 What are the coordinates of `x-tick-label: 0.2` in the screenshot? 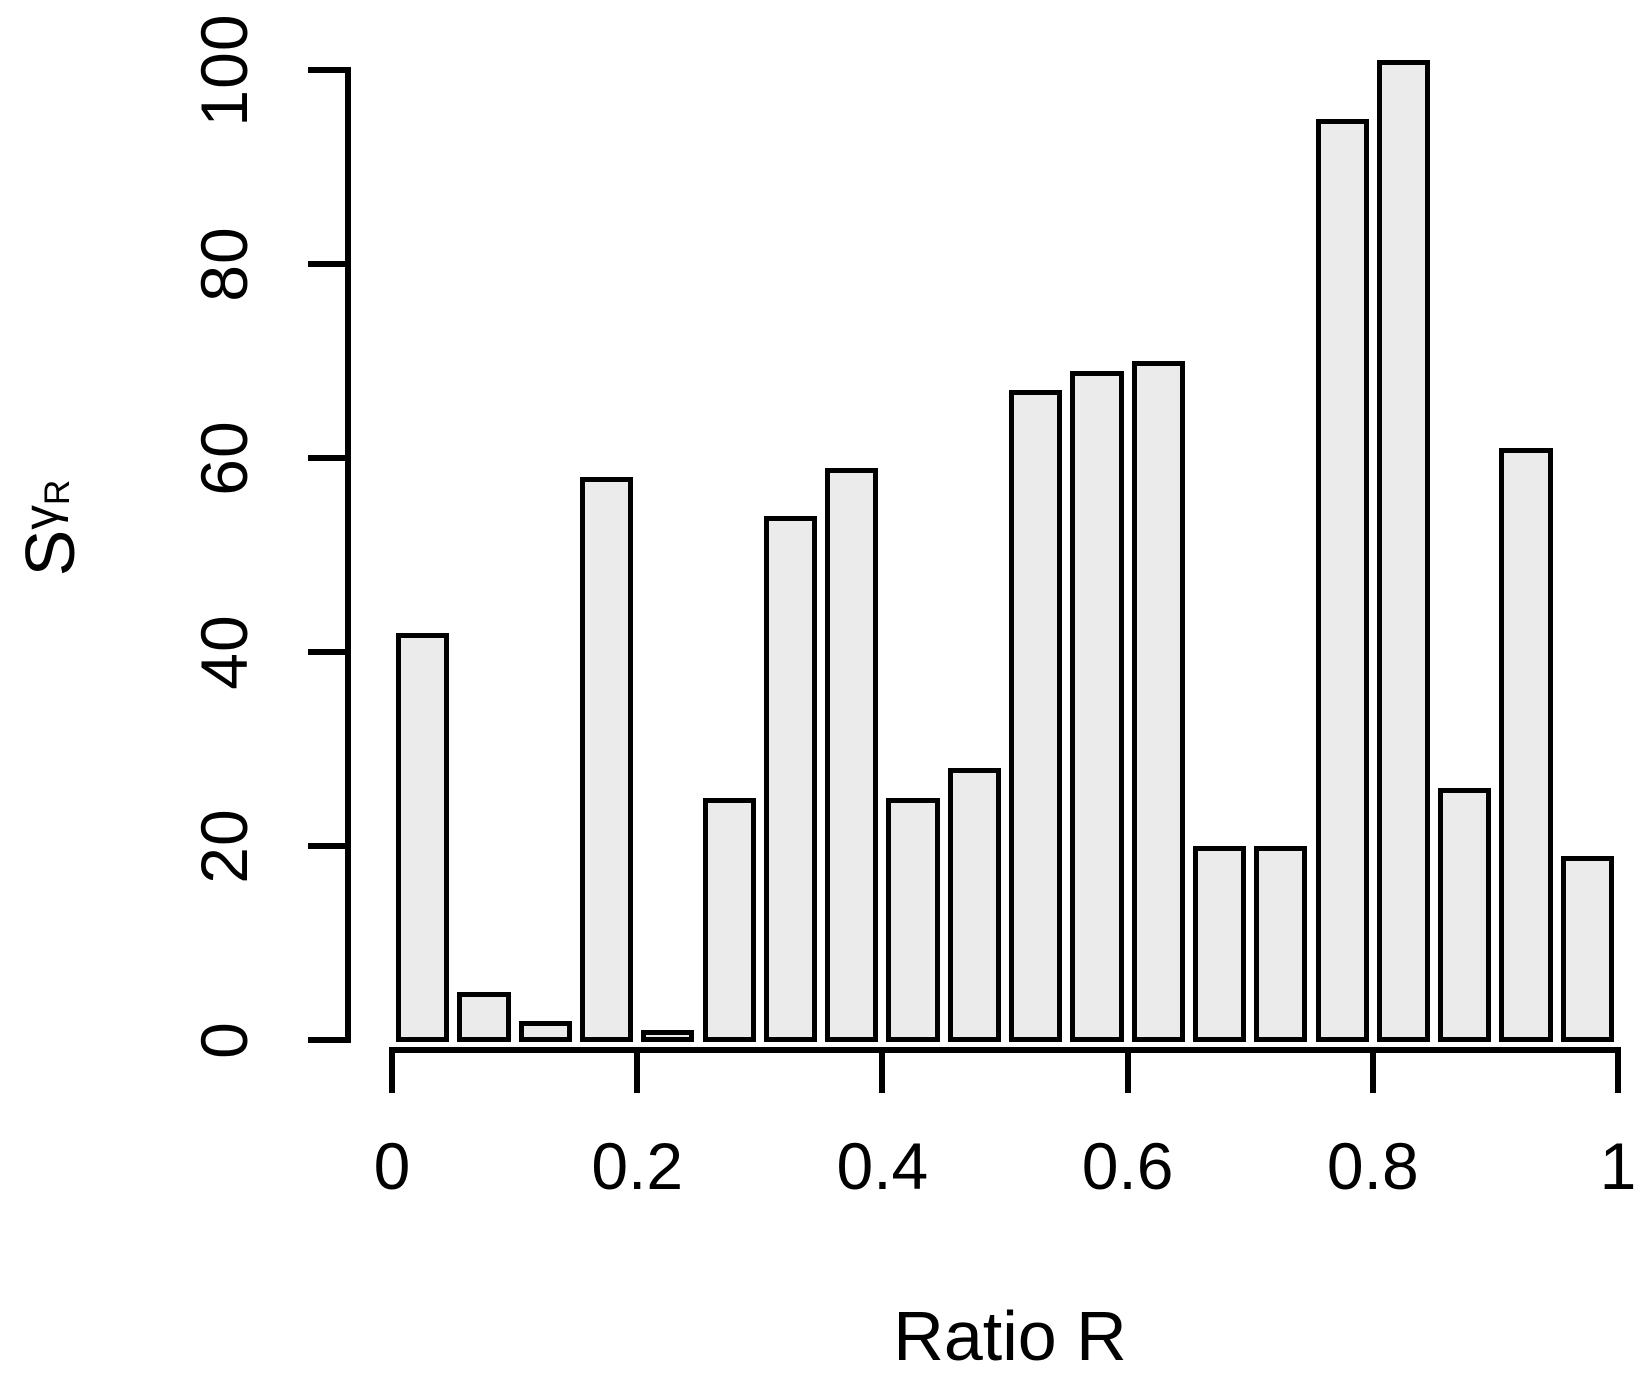 It's located at (637, 1166).